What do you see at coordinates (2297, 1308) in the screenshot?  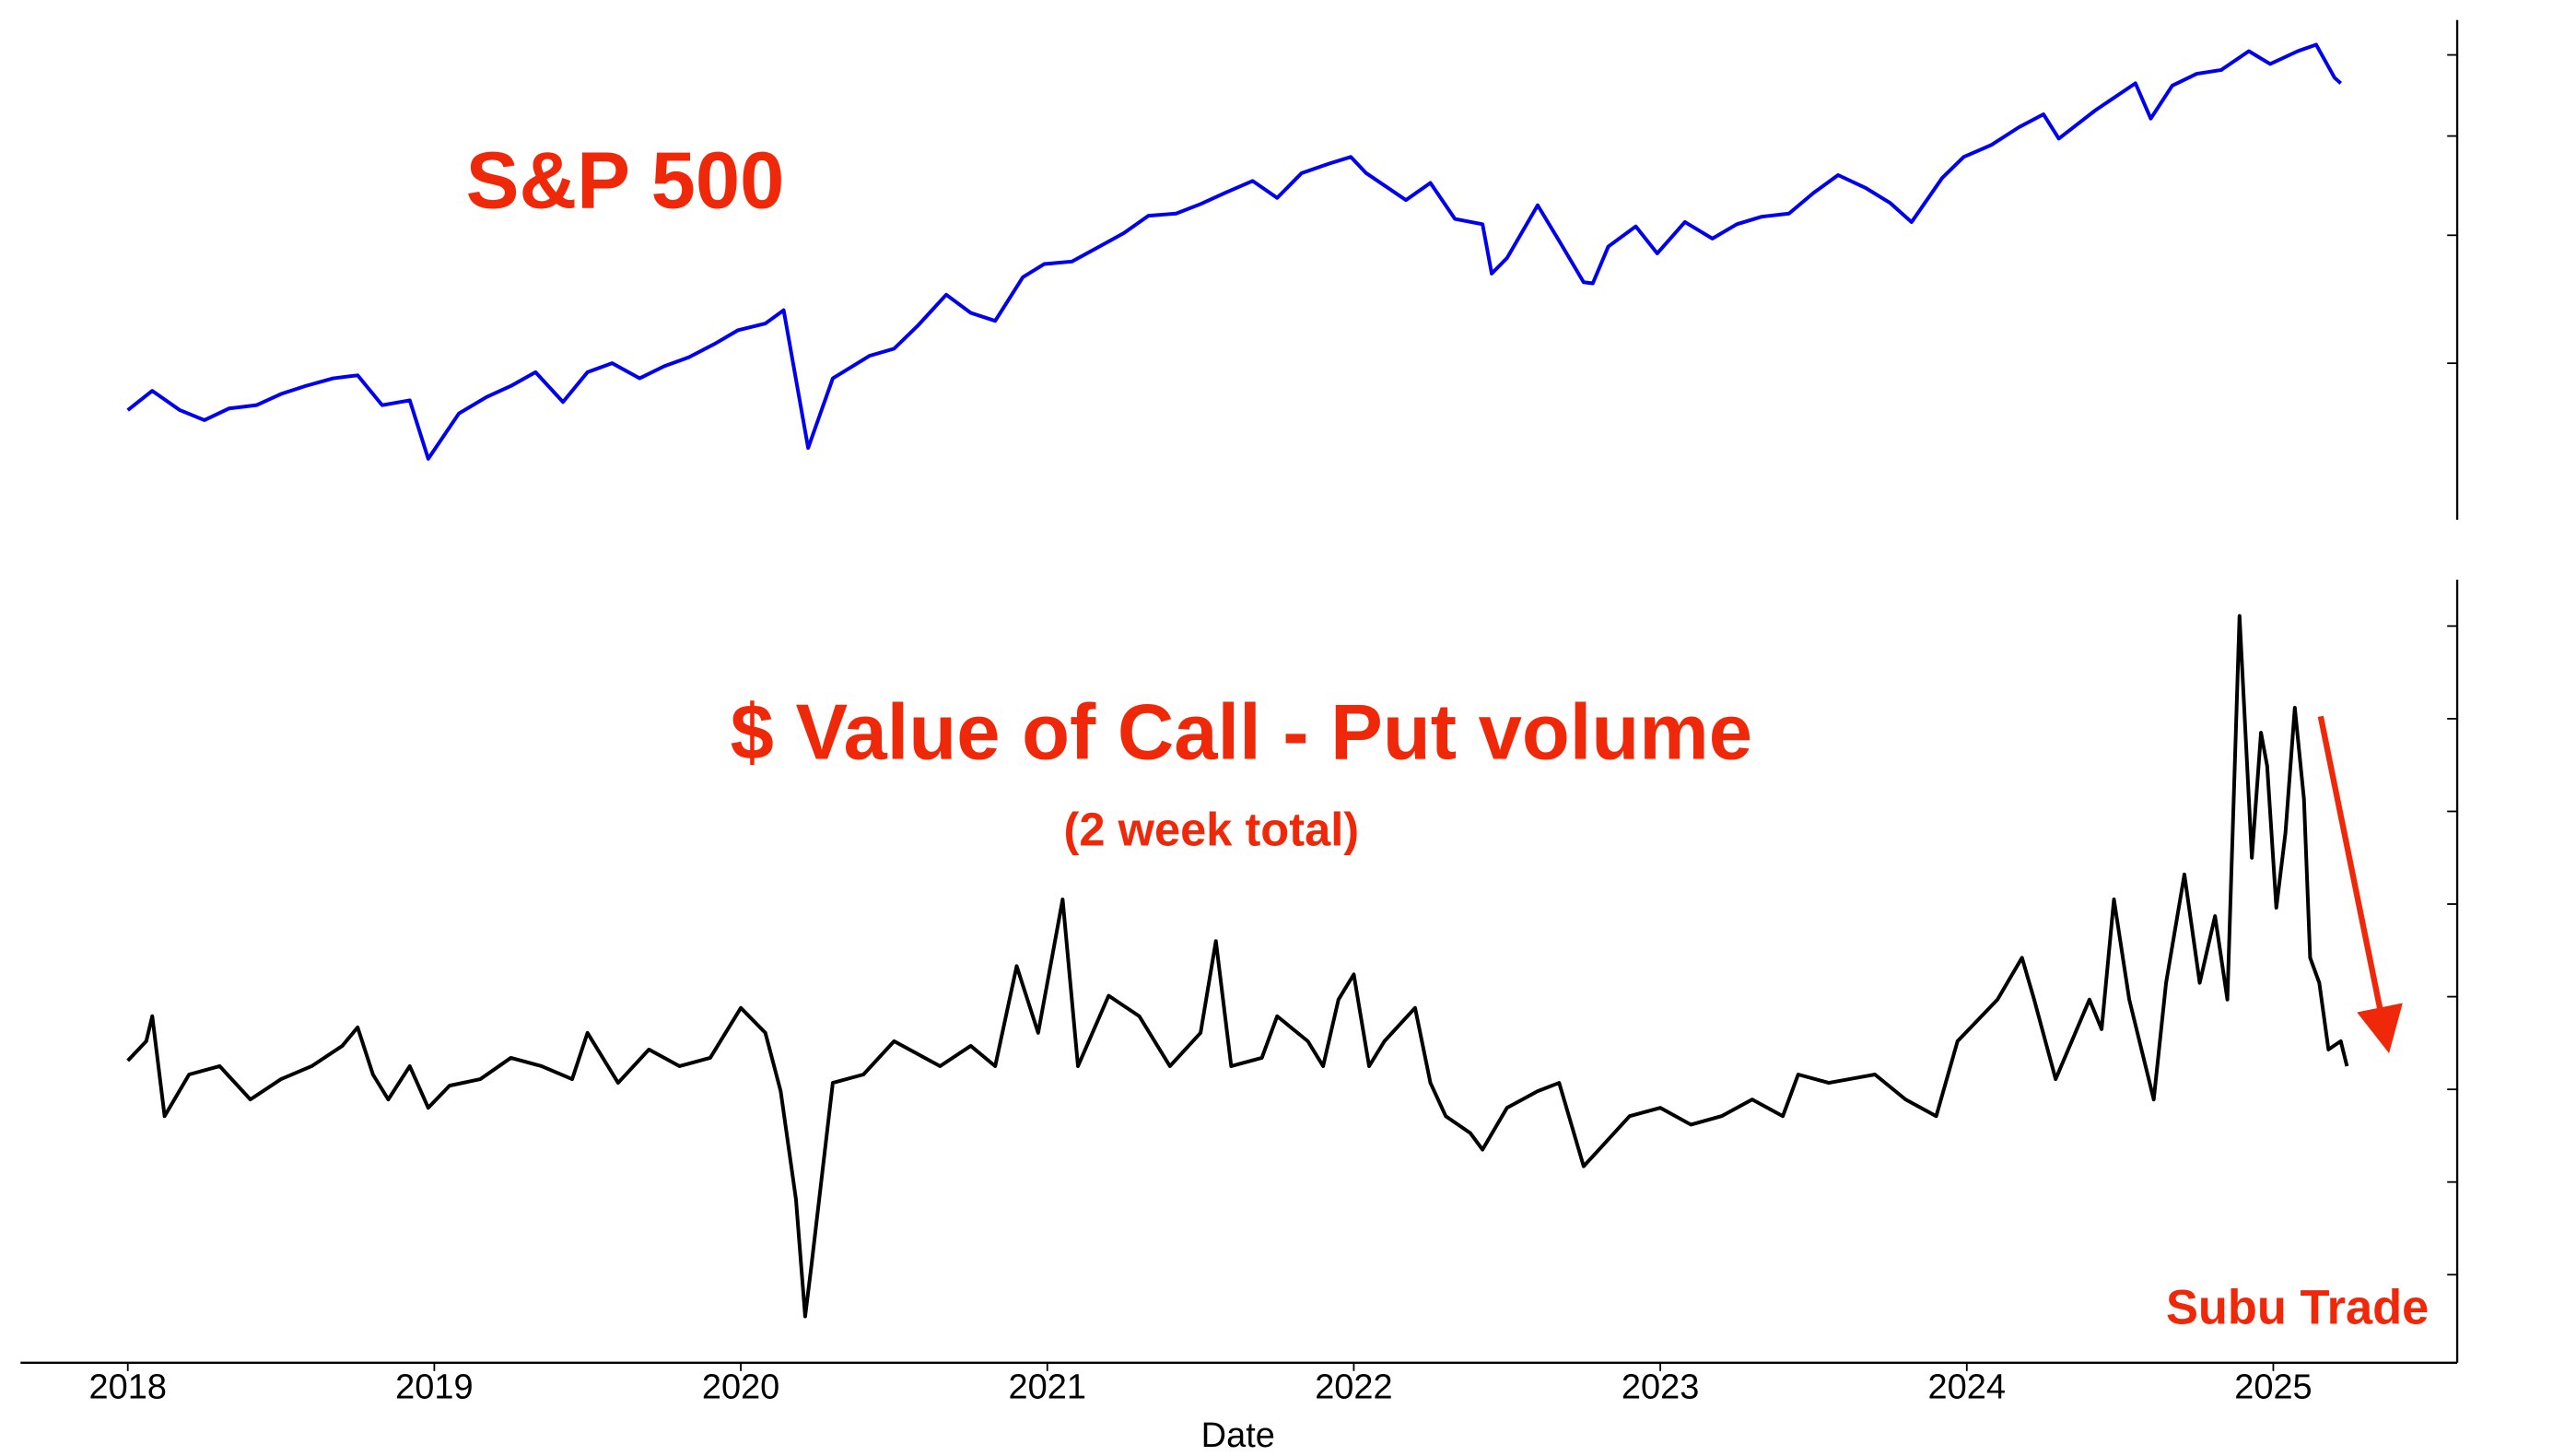 I see `watermark: Subu Trade` at bounding box center [2297, 1308].